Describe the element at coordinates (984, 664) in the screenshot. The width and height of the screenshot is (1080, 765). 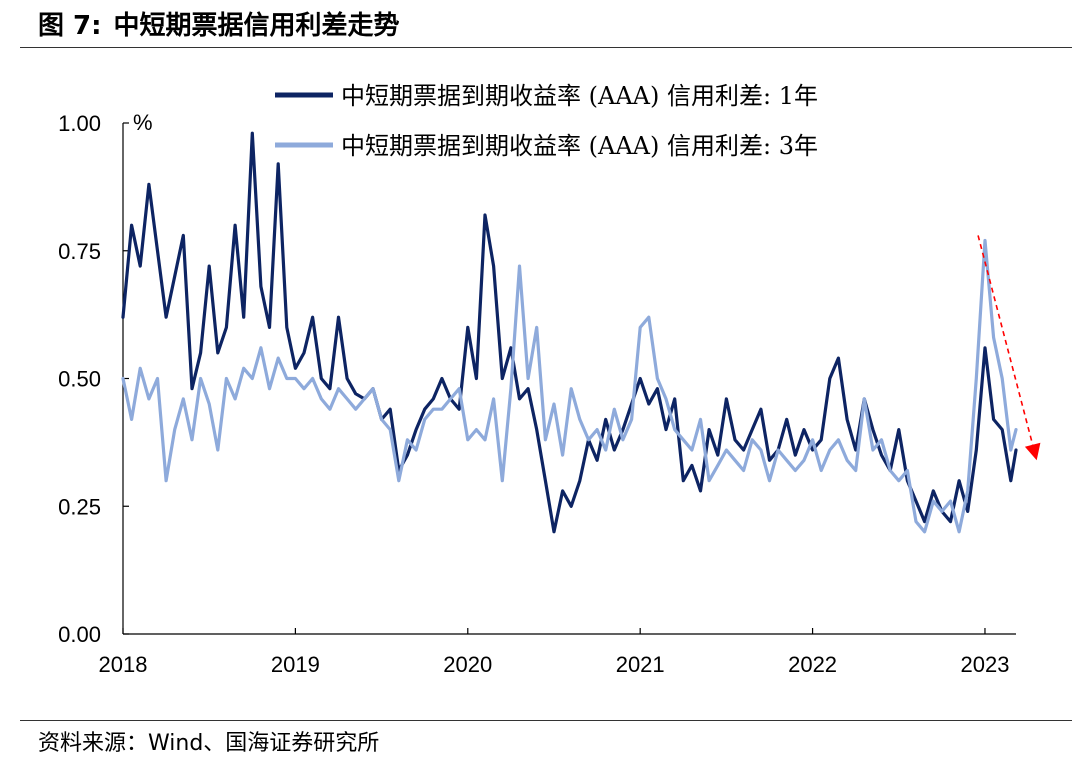
I see `x-tick-label: 2023` at that location.